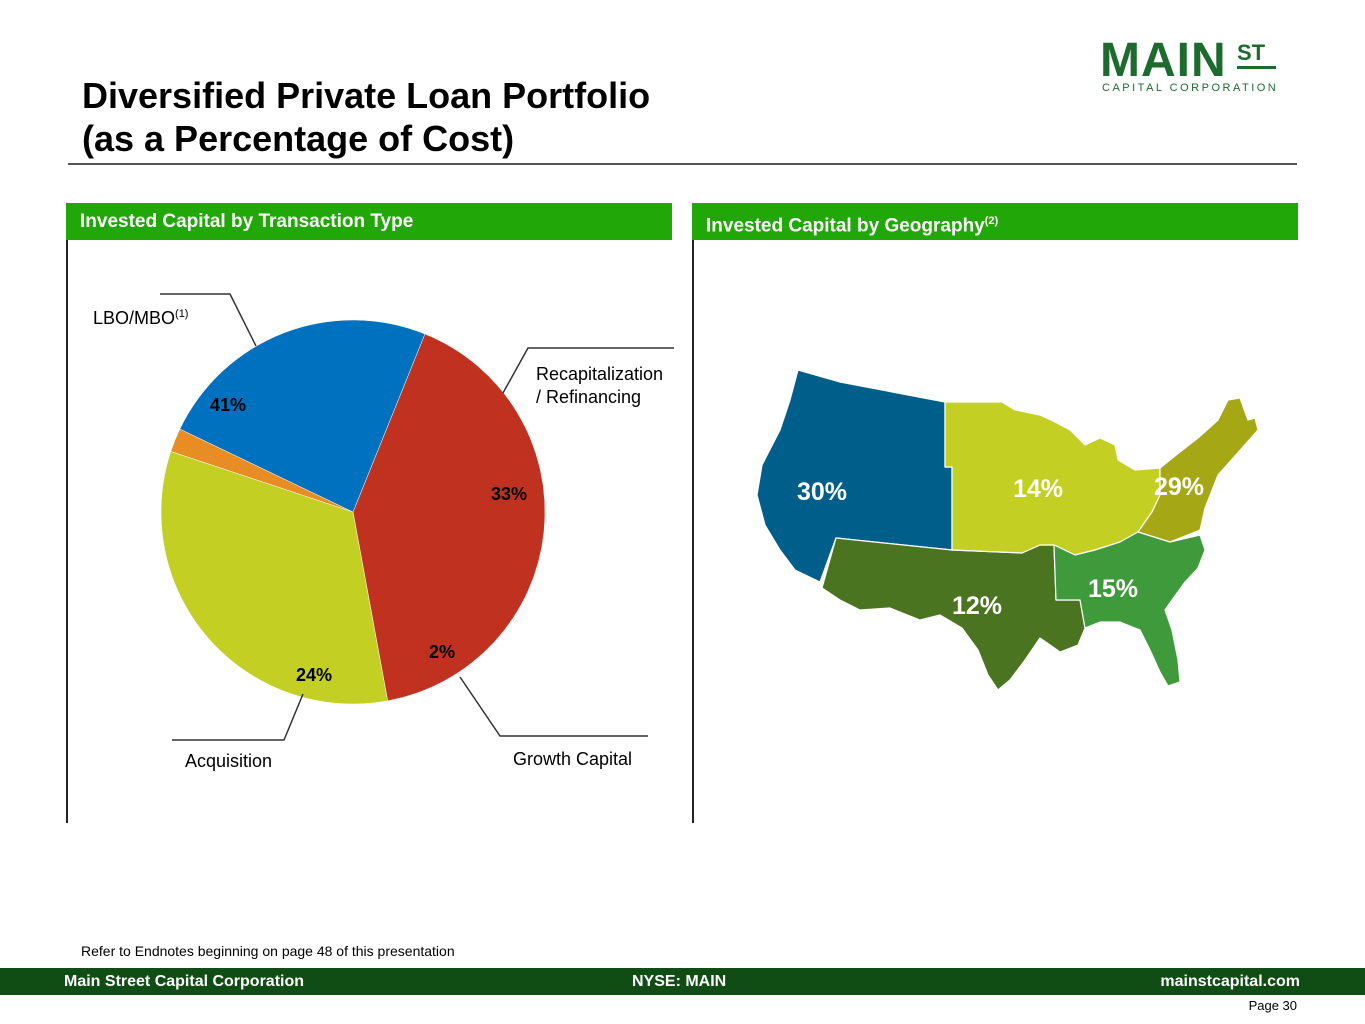 This screenshot has height=1024, width=1365. I want to click on northeast-region, so click(1198, 470).